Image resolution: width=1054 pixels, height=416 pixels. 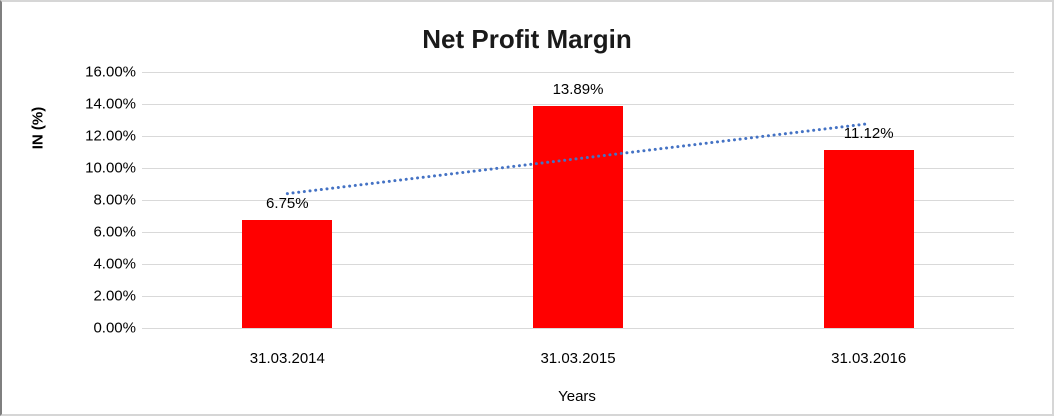 I want to click on y-tick-label: 2.00%, so click(x=114, y=296).